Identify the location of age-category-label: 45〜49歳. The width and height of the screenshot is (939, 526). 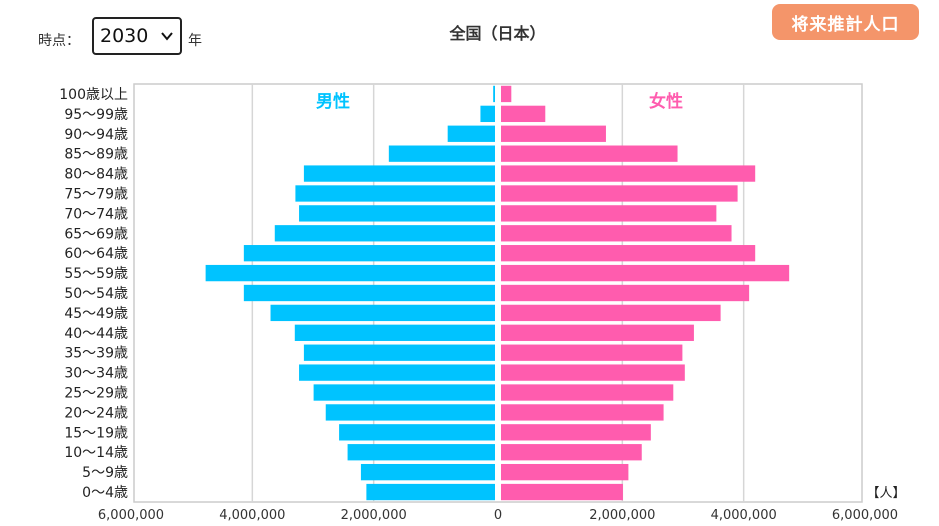
(96, 314).